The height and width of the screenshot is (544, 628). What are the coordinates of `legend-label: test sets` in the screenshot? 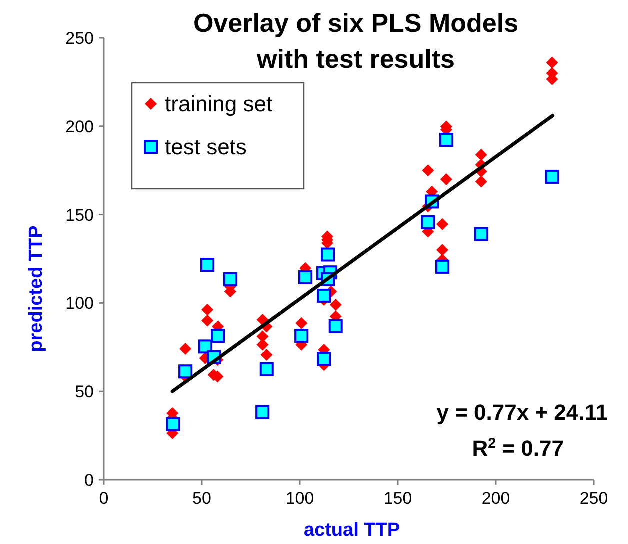 It's located at (206, 147).